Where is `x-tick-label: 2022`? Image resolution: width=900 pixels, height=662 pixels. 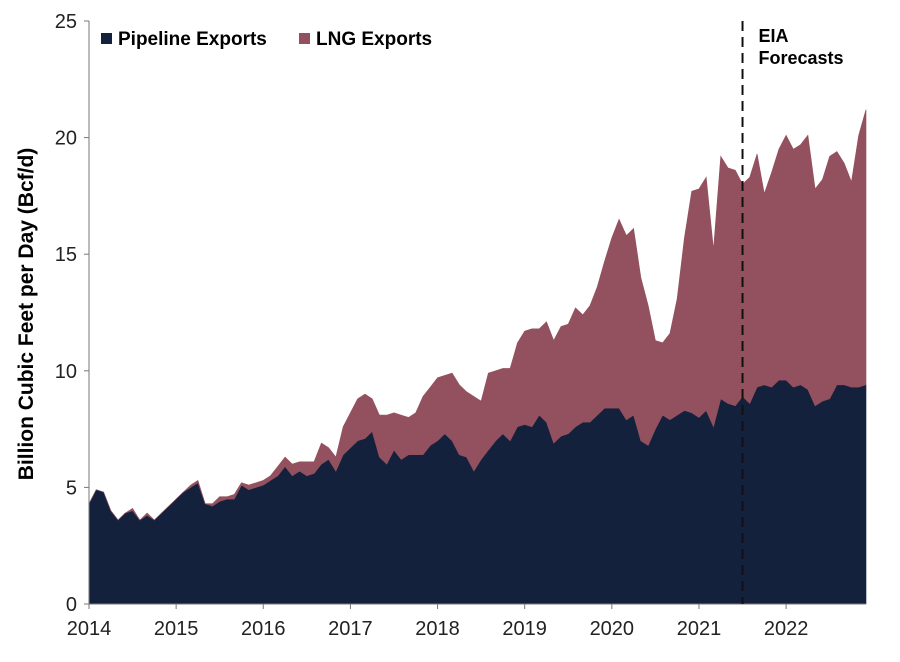 x-tick-label: 2022 is located at coordinates (786, 629).